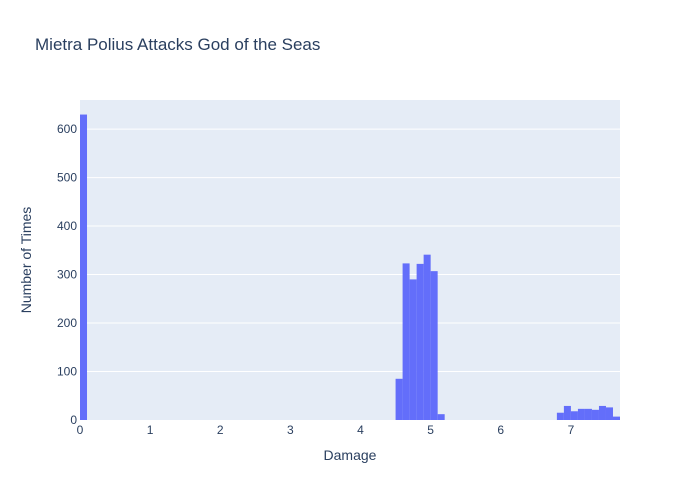  What do you see at coordinates (67, 323) in the screenshot?
I see `y-tick-label: 200` at bounding box center [67, 323].